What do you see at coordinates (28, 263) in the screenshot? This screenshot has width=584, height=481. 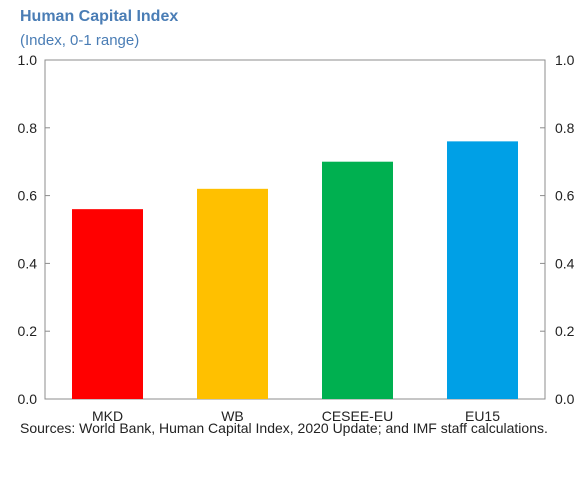 I see `left-tick-label-2: 0.4` at bounding box center [28, 263].